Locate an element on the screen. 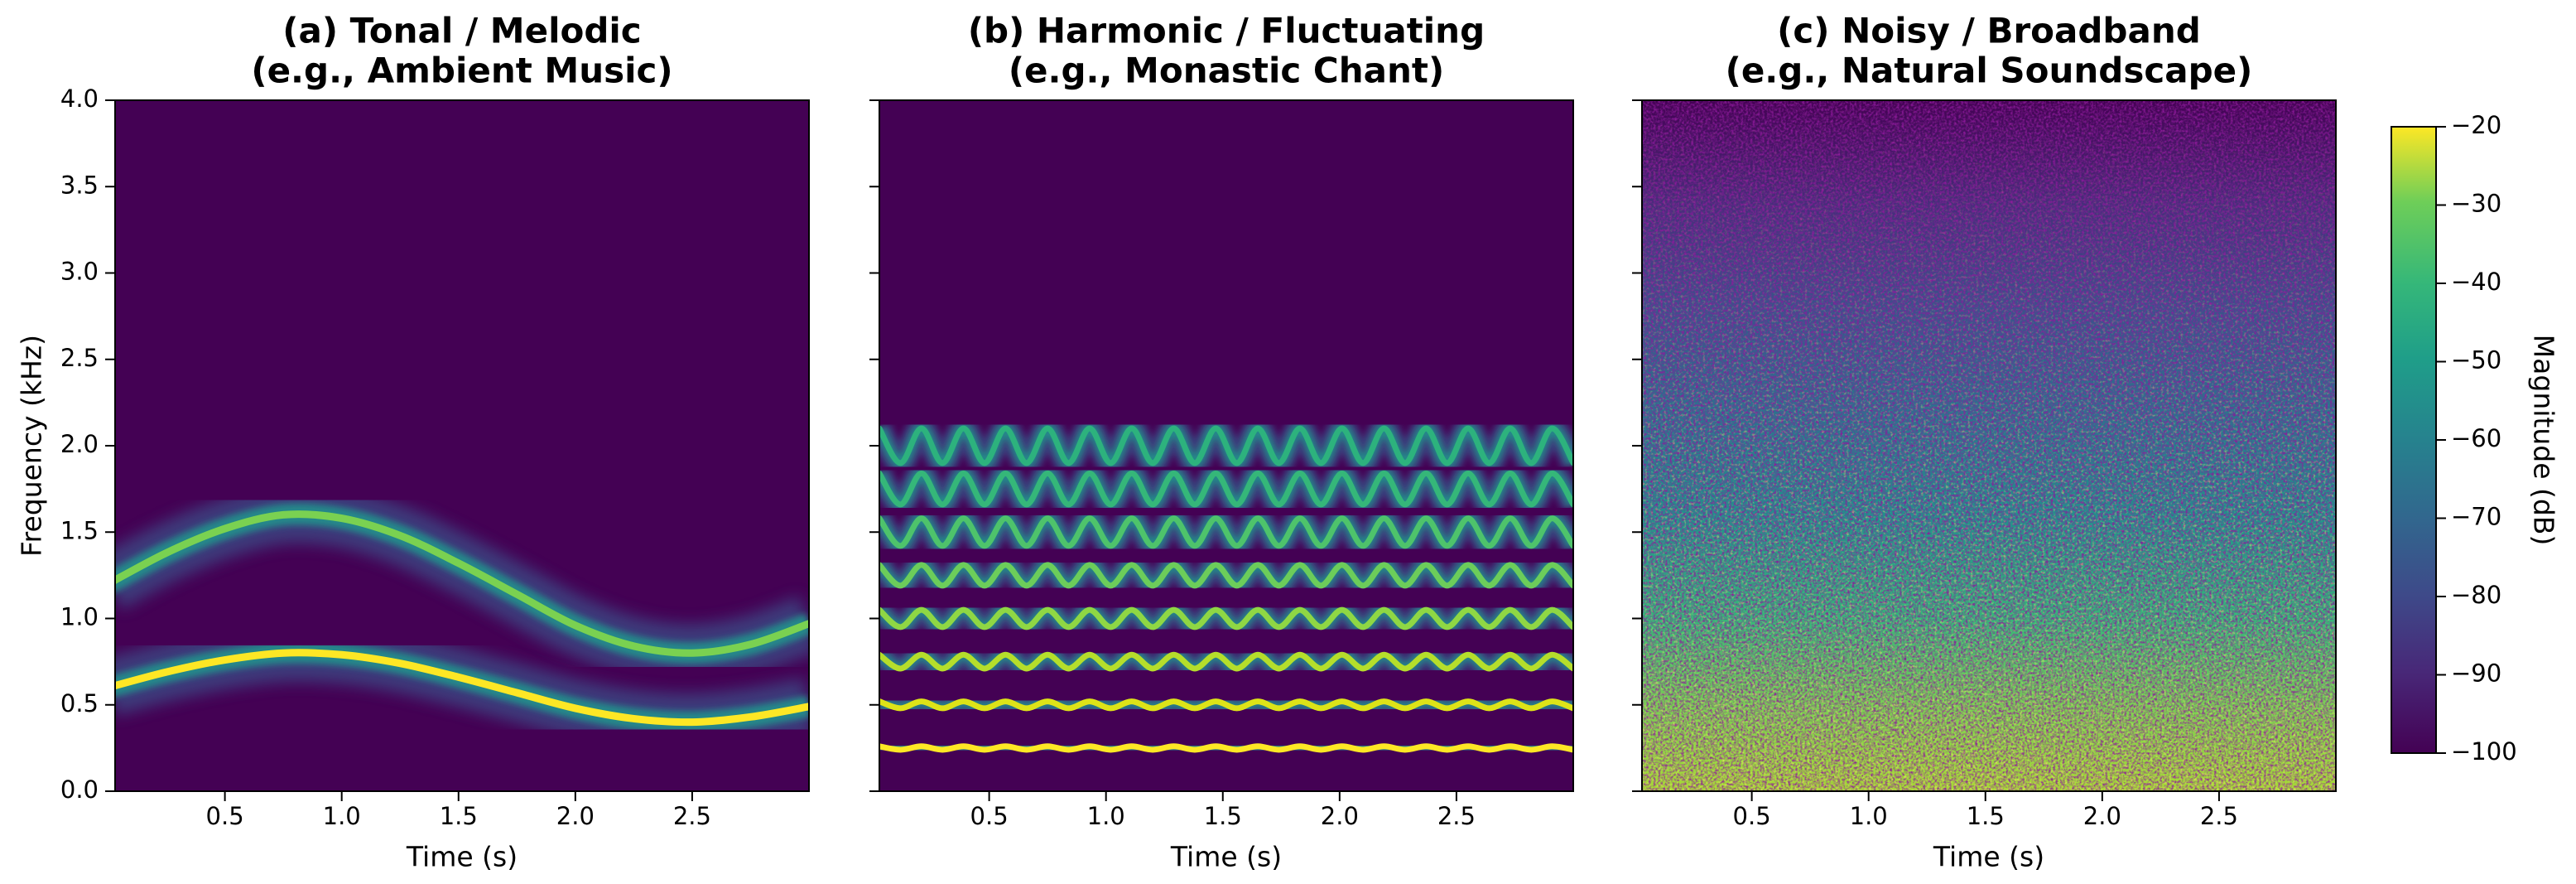 Image resolution: width=2576 pixels, height=884 pixels. chart-subtitle: (e.g., Monastic Chant) is located at coordinates (1226, 71).